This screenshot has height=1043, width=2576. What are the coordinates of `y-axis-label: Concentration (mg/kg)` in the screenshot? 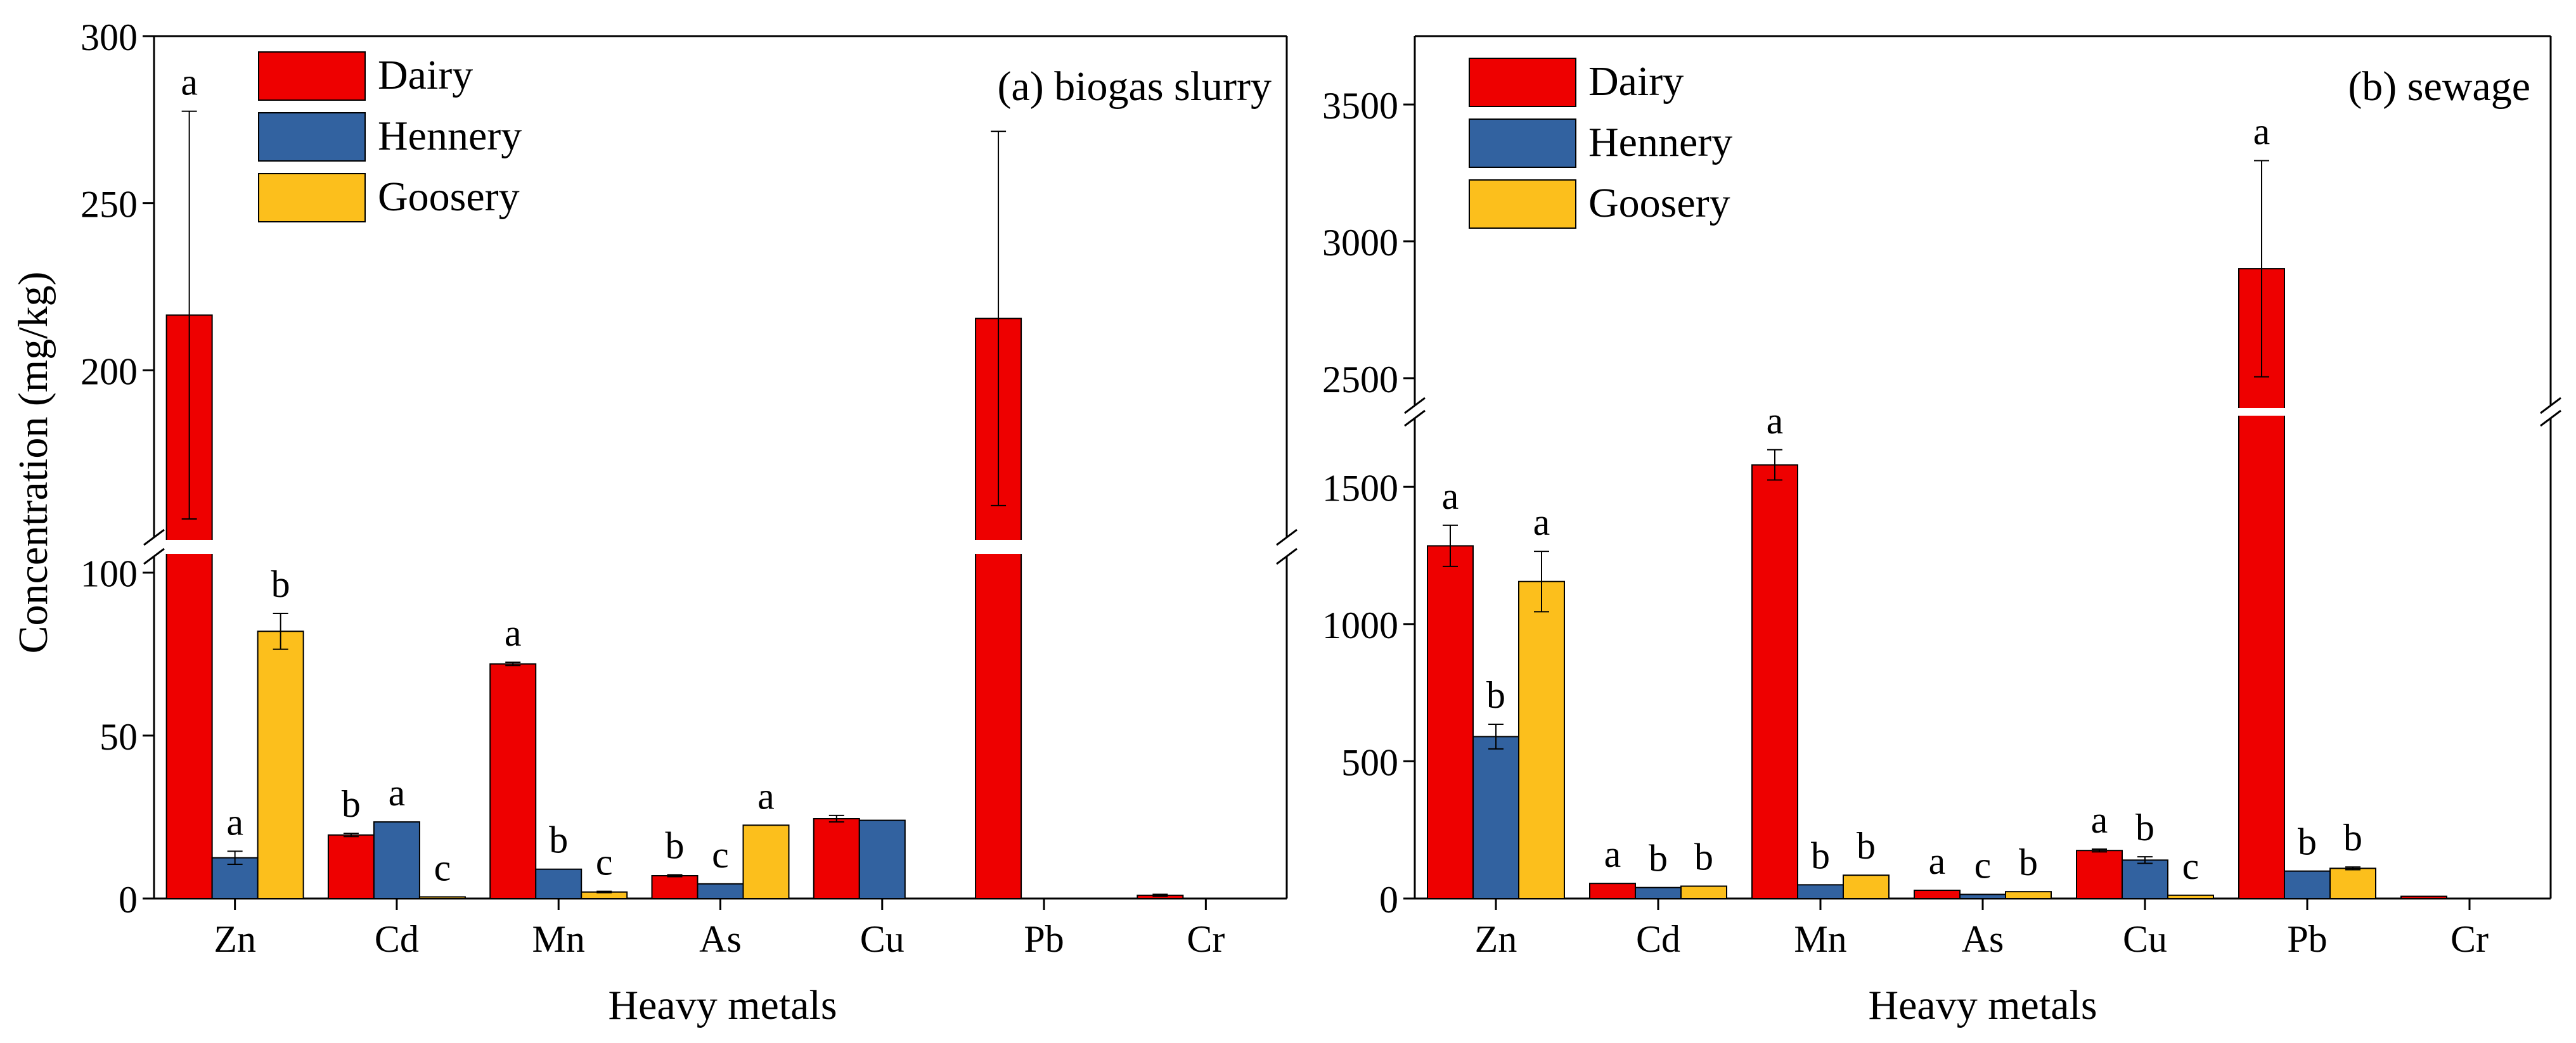 It's located at (33, 462).